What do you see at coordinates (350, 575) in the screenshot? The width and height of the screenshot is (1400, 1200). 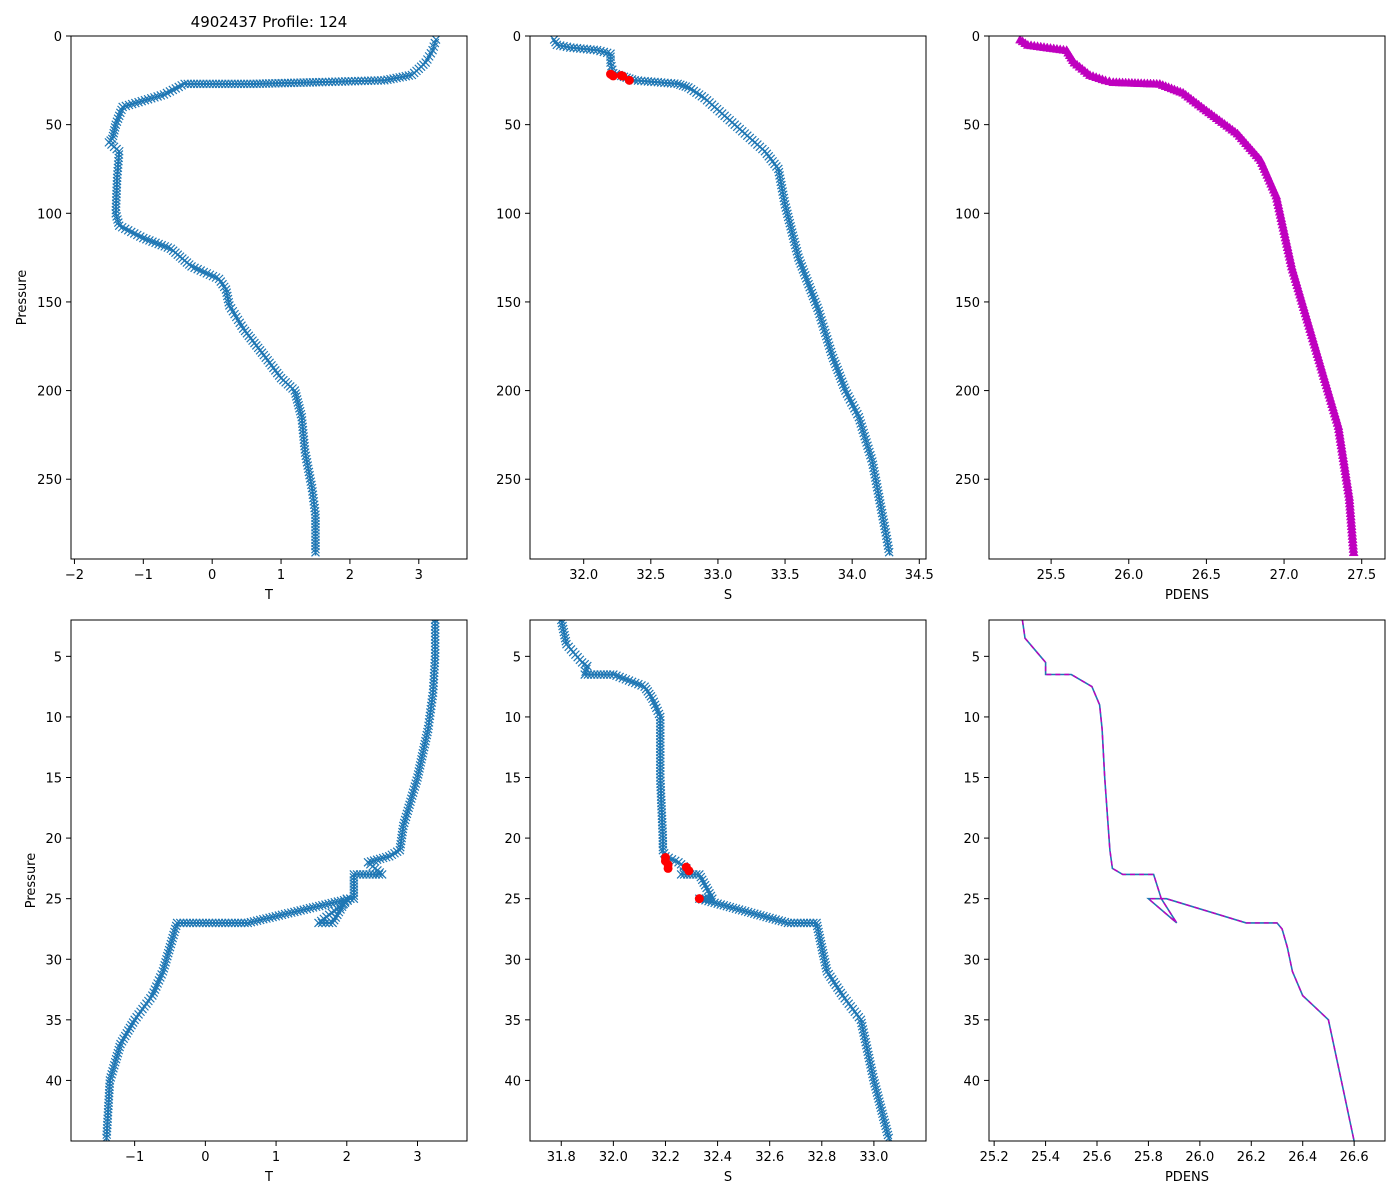 I see `x-tick-label: 2` at bounding box center [350, 575].